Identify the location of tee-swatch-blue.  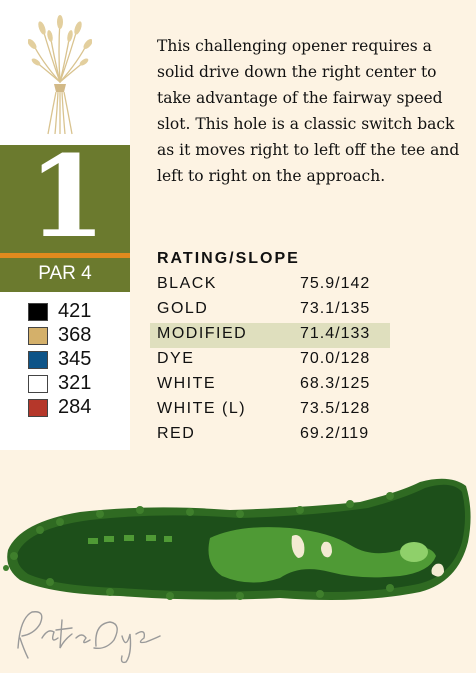
(38, 359).